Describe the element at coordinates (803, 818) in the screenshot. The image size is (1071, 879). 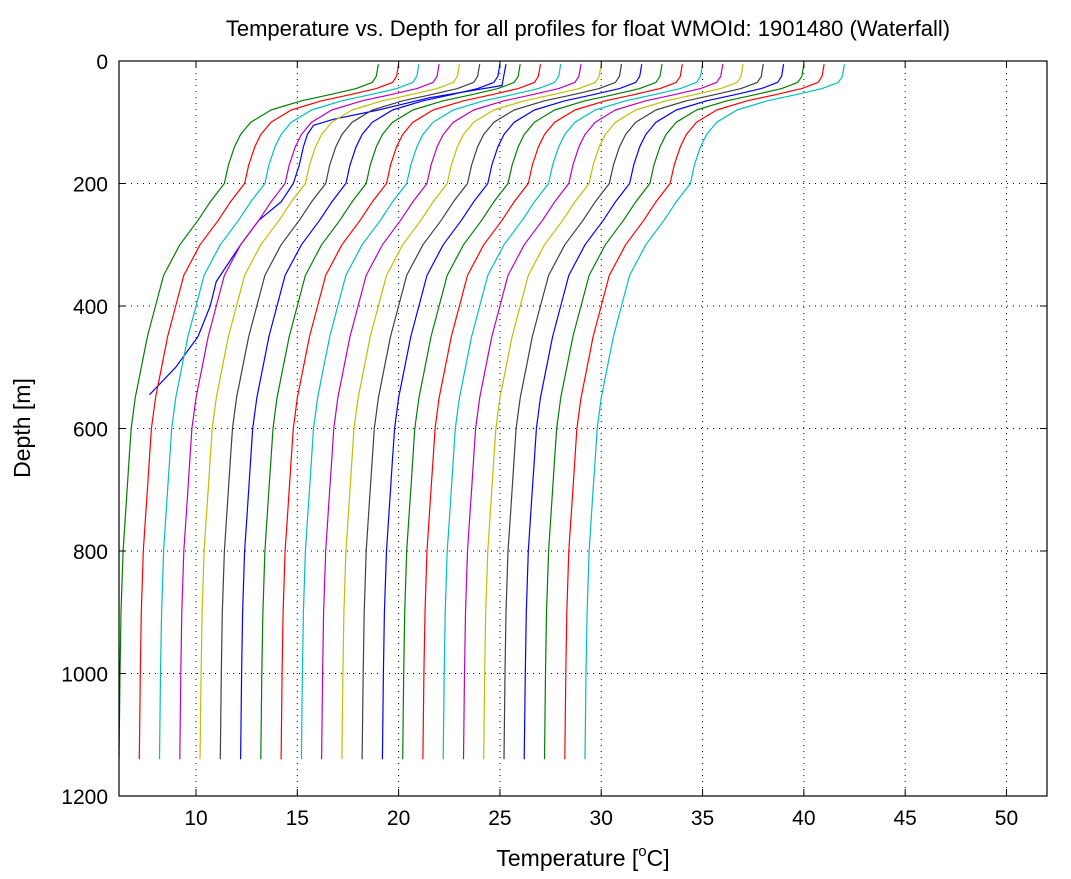
I see `x-tick-label: 40` at that location.